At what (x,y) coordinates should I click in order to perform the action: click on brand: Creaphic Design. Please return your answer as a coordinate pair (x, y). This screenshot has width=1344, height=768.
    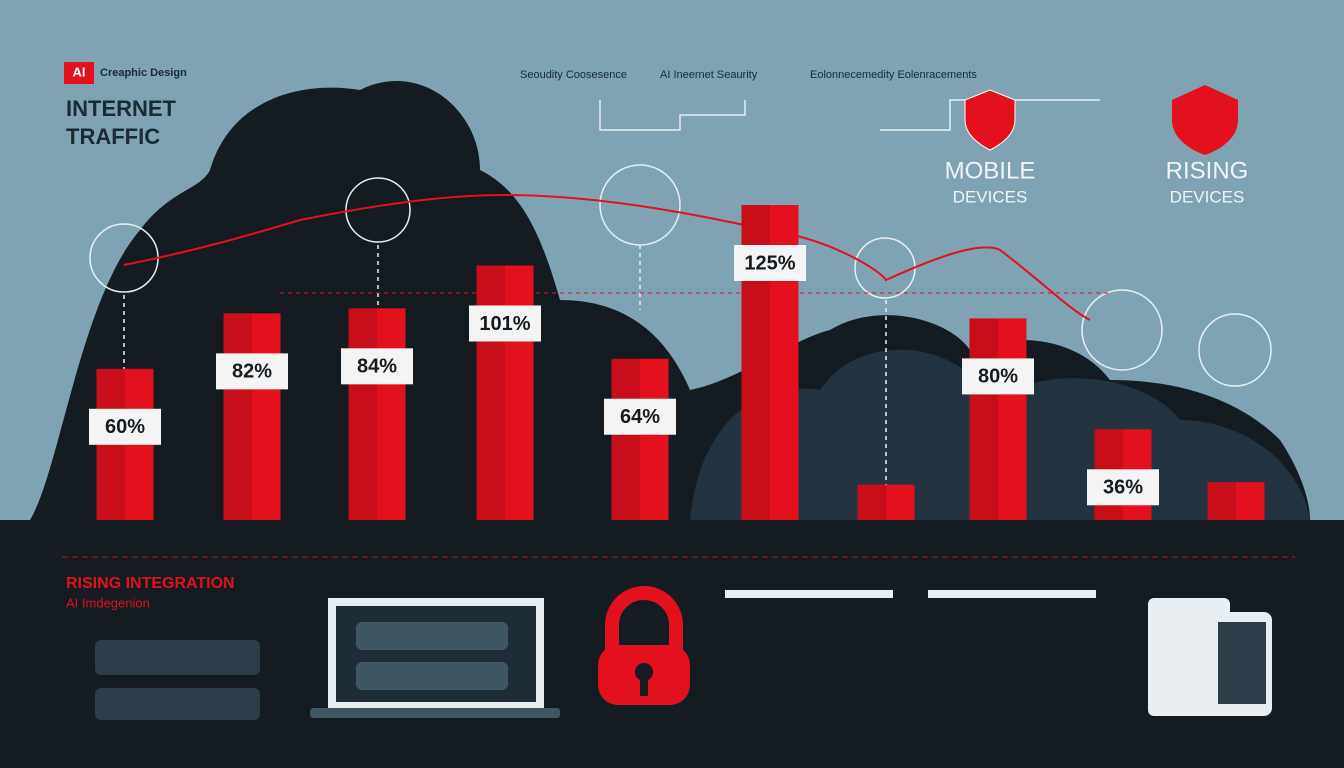
    Looking at the image, I should click on (143, 73).